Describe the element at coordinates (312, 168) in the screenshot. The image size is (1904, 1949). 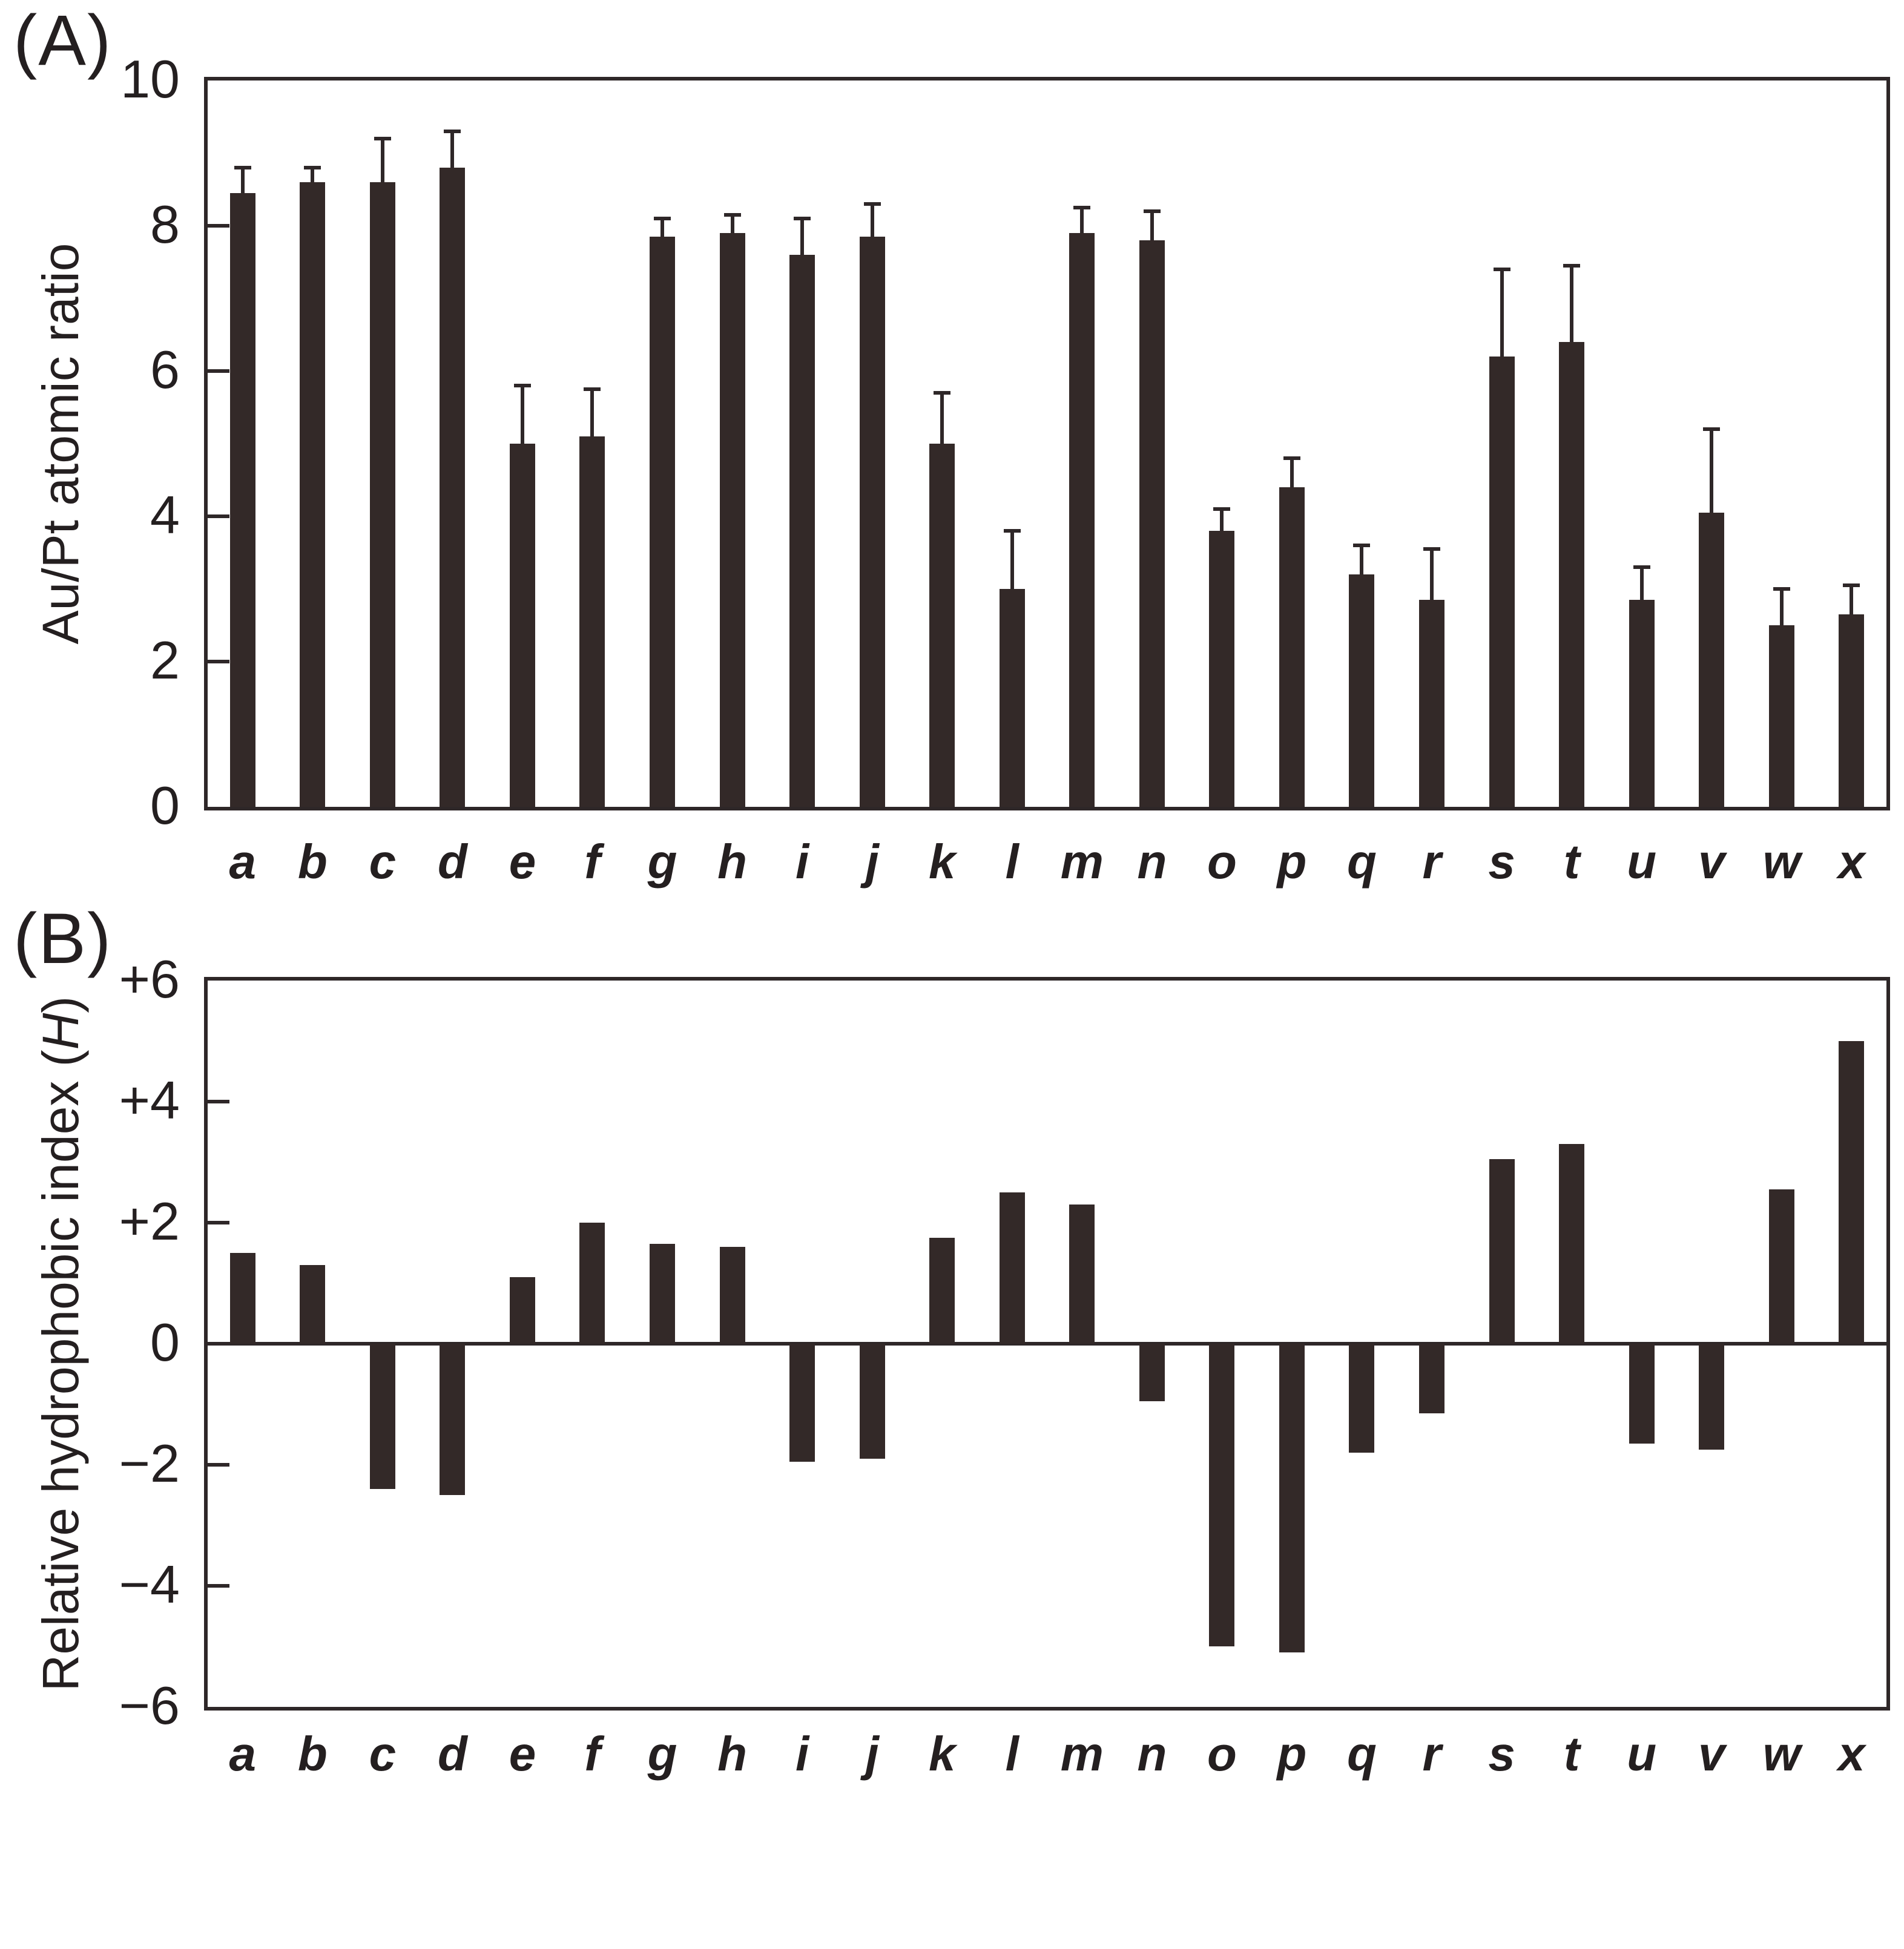
I see `errorbar-cap-b` at that location.